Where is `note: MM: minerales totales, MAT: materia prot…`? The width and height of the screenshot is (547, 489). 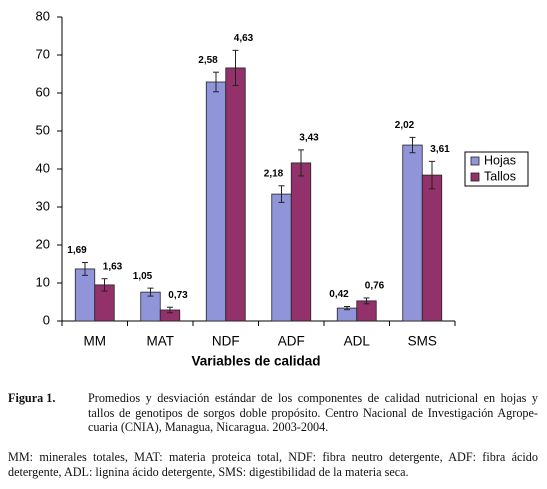
note: MM: minerales totales, MAT: materia prot… is located at coordinates (273, 464).